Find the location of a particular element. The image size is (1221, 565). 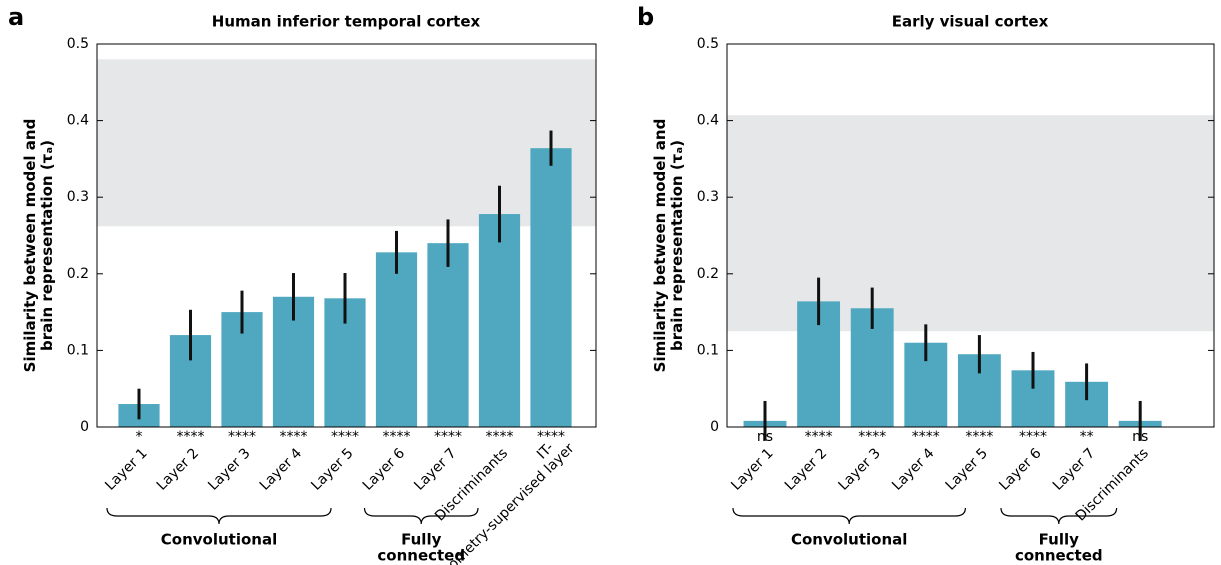

significance-label: * is located at coordinates (139, 437).